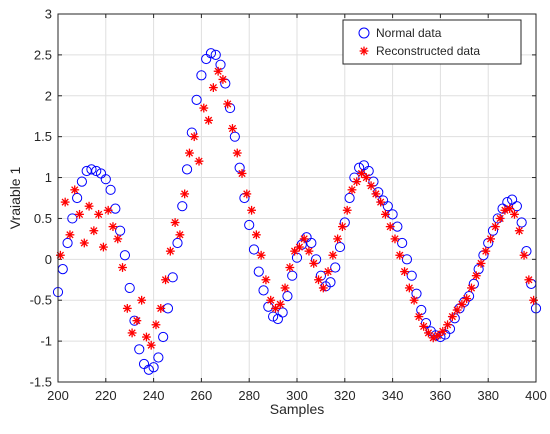 The height and width of the screenshot is (434, 550). What do you see at coordinates (441, 395) in the screenshot?
I see `x-tick-label: 360` at bounding box center [441, 395].